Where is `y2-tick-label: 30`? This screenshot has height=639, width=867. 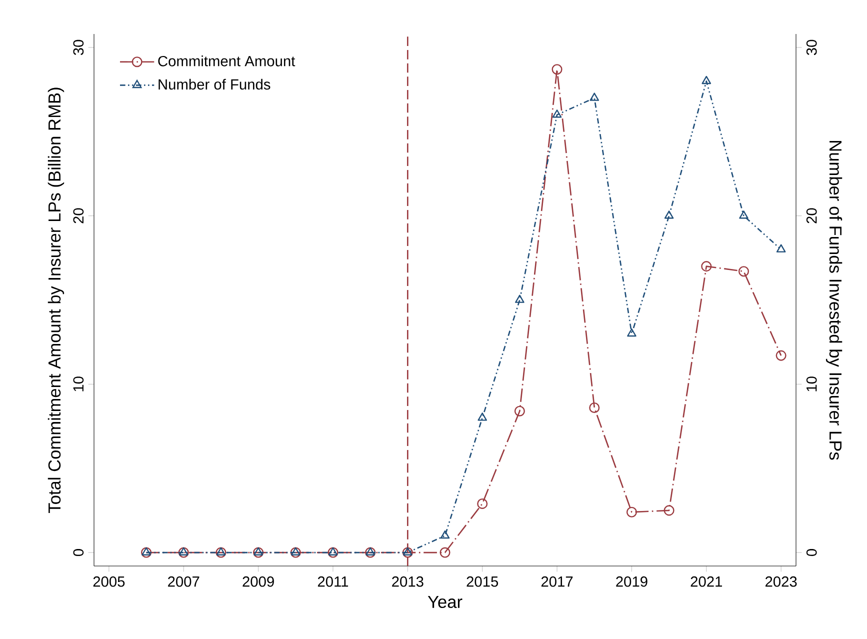
y2-tick-label: 30 is located at coordinates (811, 48).